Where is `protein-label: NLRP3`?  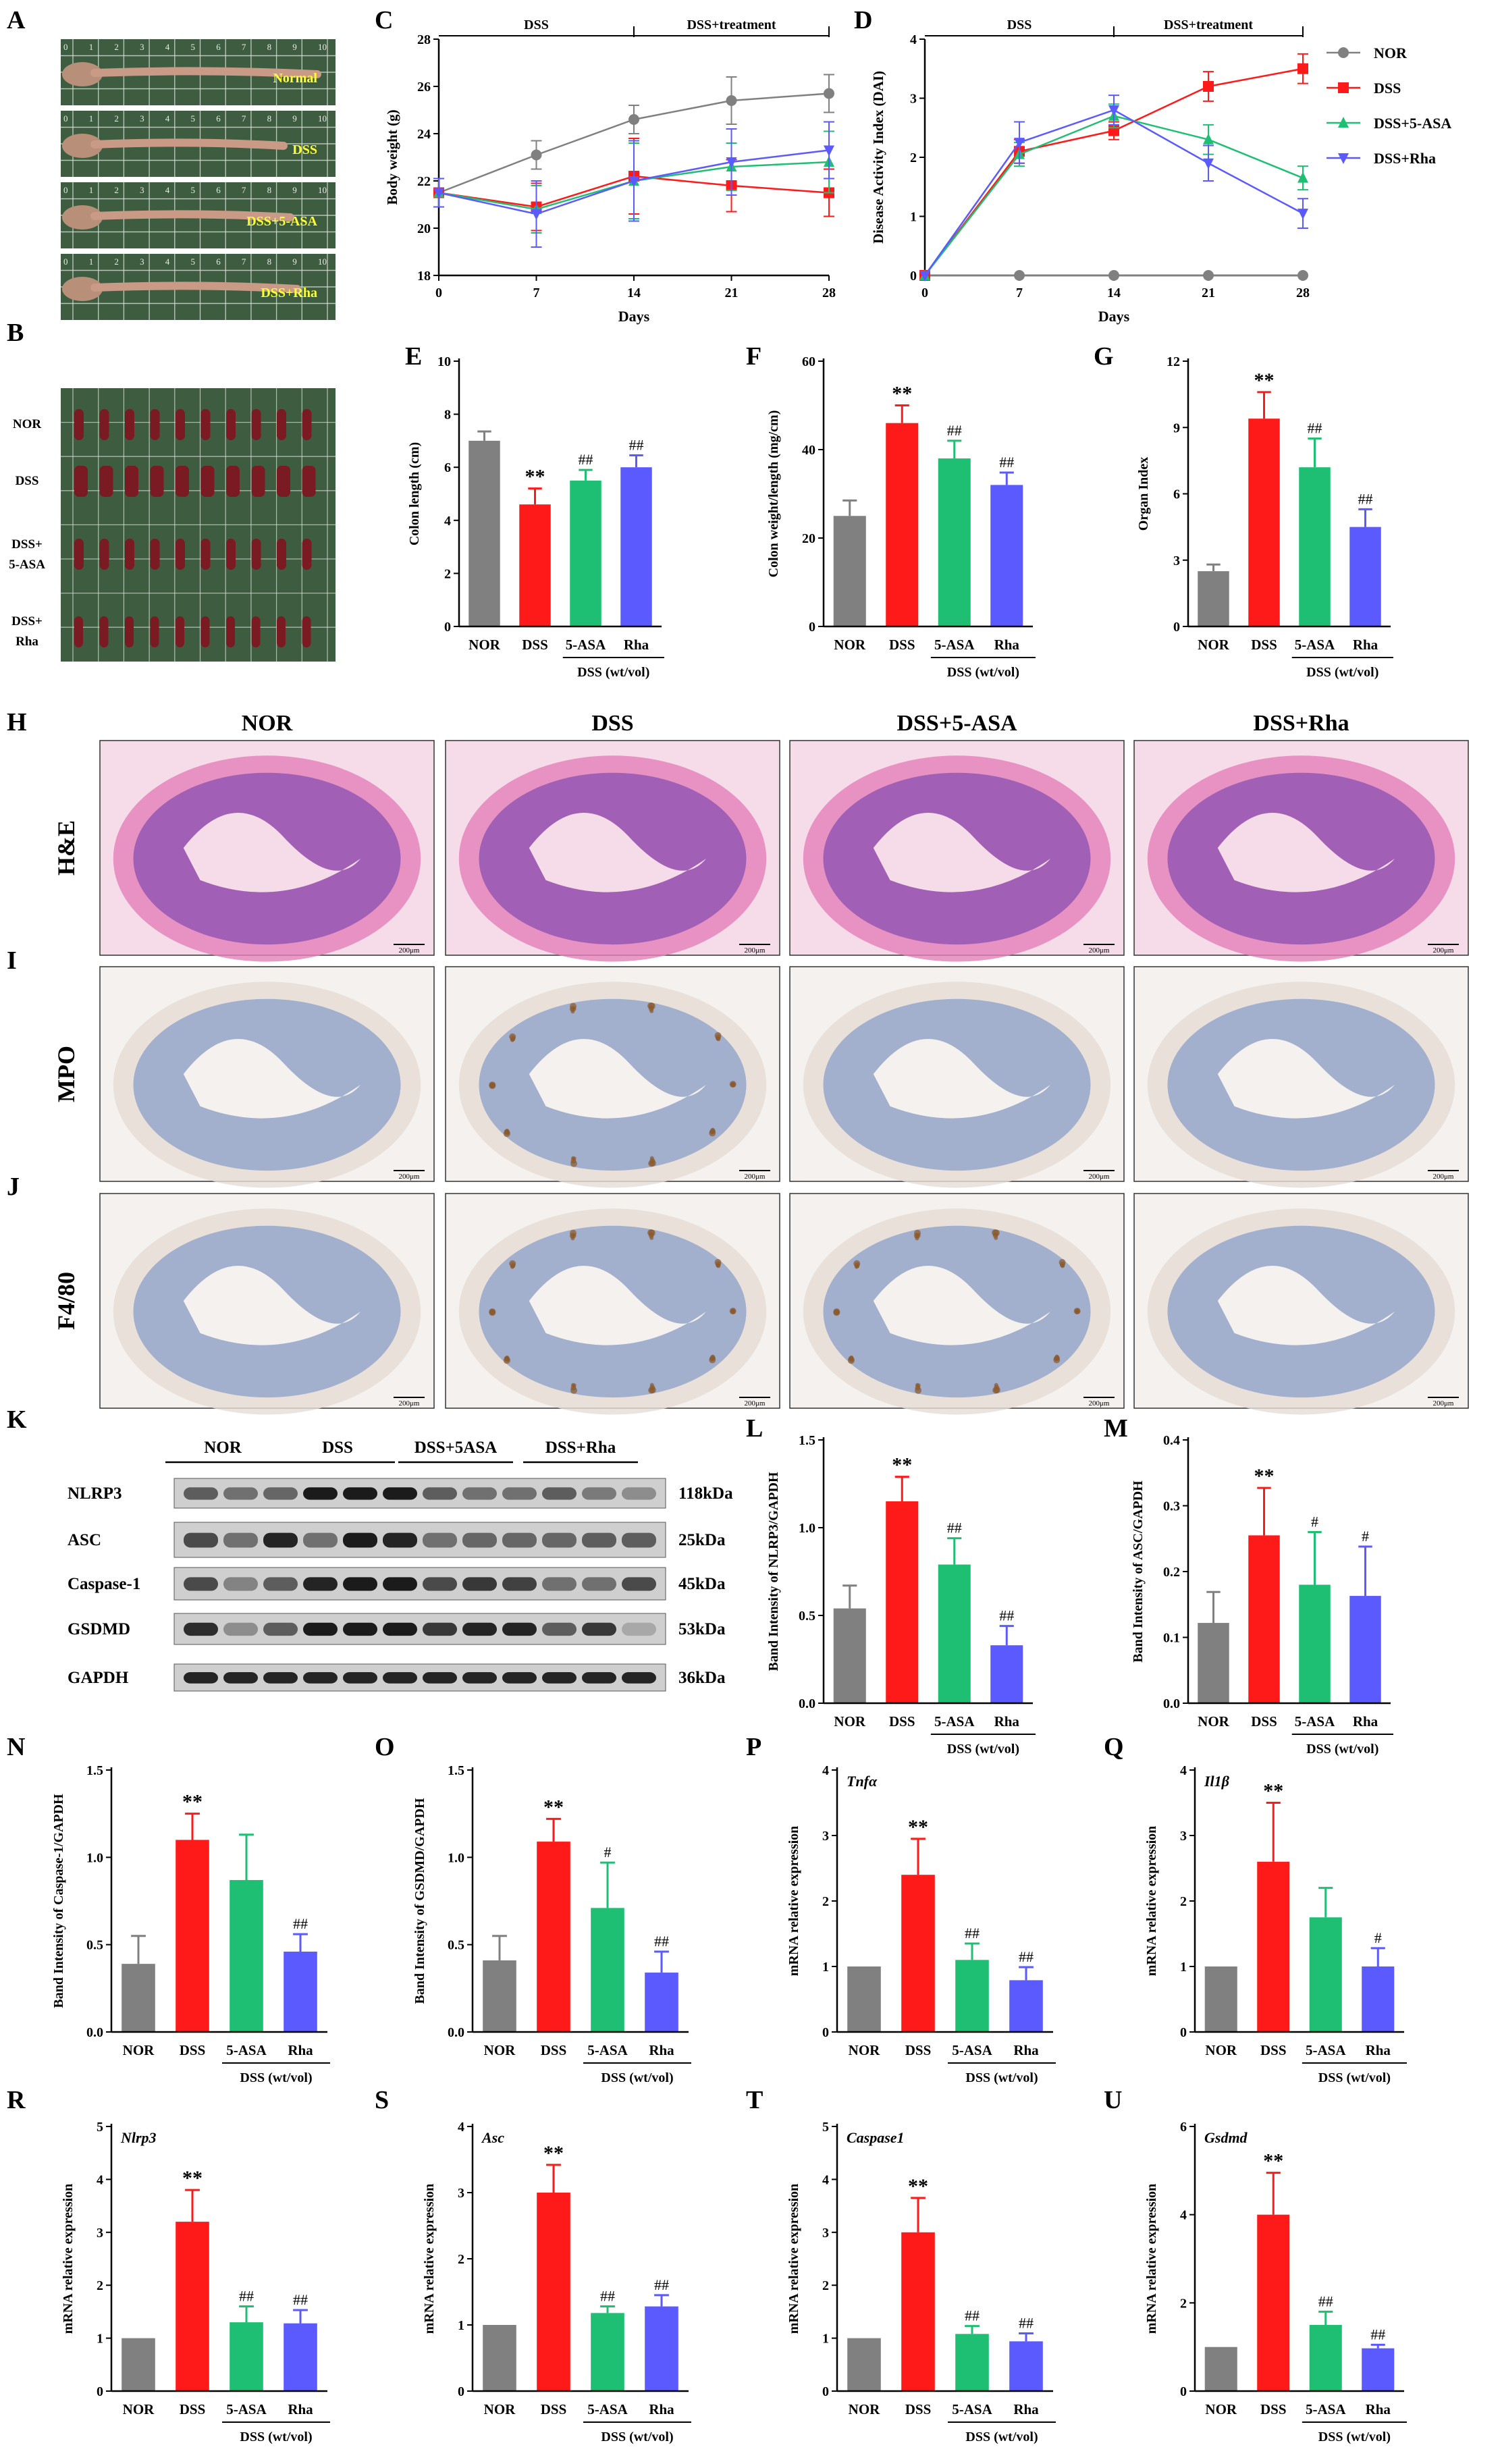 protein-label: NLRP3 is located at coordinates (95, 1493).